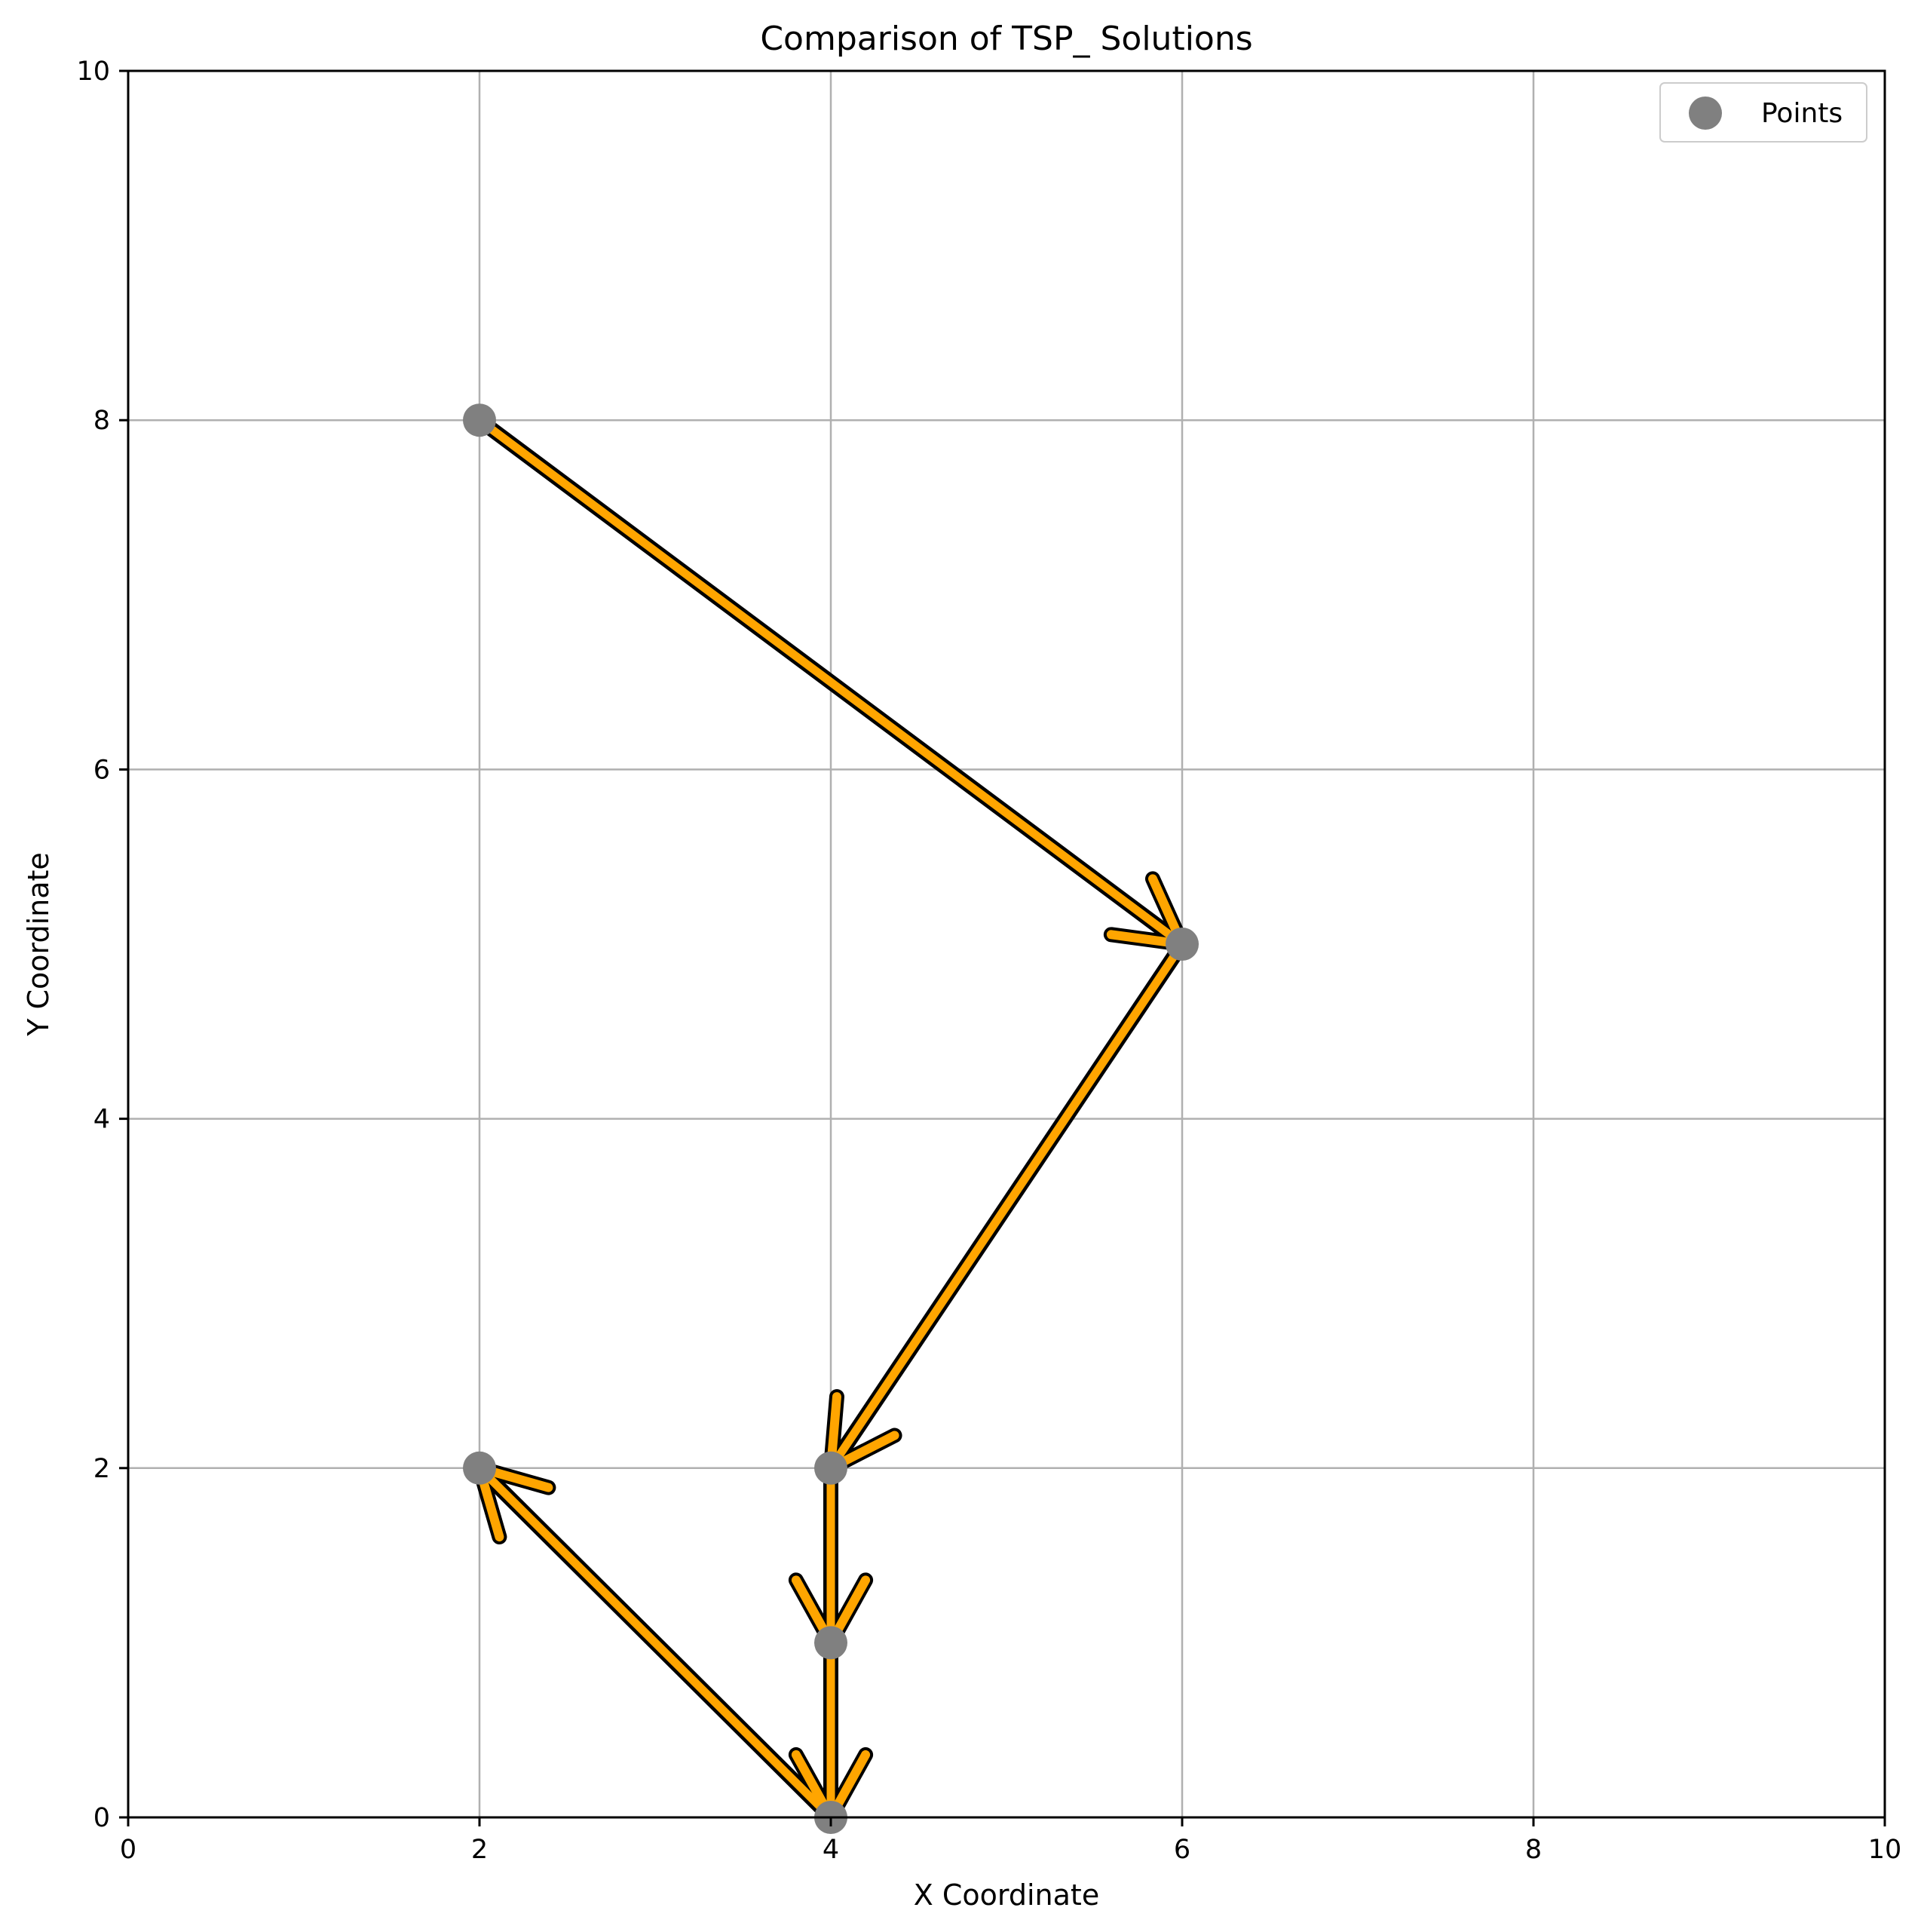 The height and width of the screenshot is (1932, 1924). I want to click on route-arrow-0-shaft, so click(830, 682).